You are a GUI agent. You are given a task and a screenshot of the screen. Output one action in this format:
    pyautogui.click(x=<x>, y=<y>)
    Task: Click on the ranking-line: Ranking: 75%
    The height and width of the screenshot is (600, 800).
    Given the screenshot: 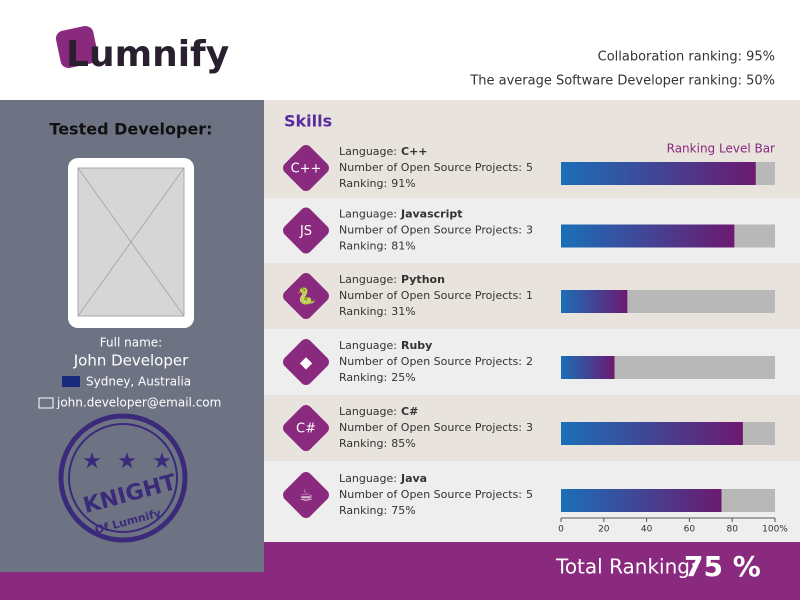 What is the action you would take?
    pyautogui.click(x=377, y=510)
    